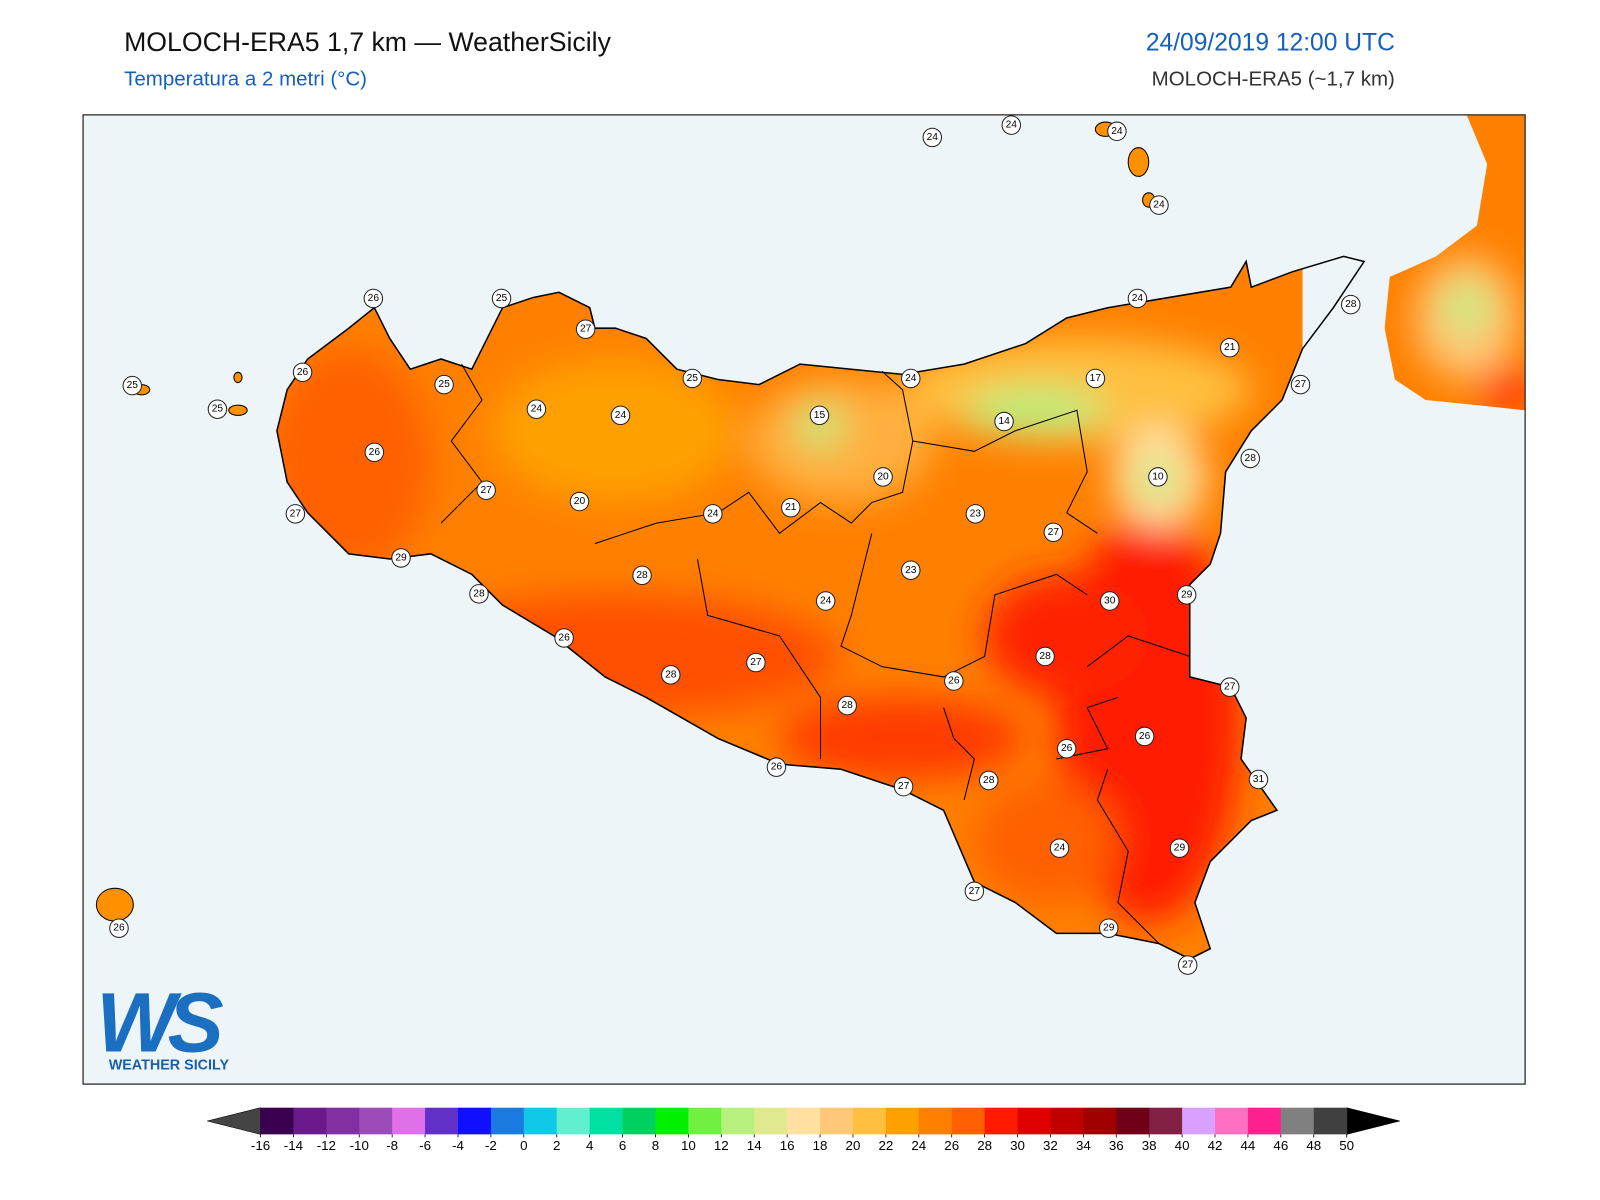 Image resolution: width=1600 pixels, height=1200 pixels. What do you see at coordinates (951, 1145) in the screenshot?
I see `colorbar-tick-label: 26` at bounding box center [951, 1145].